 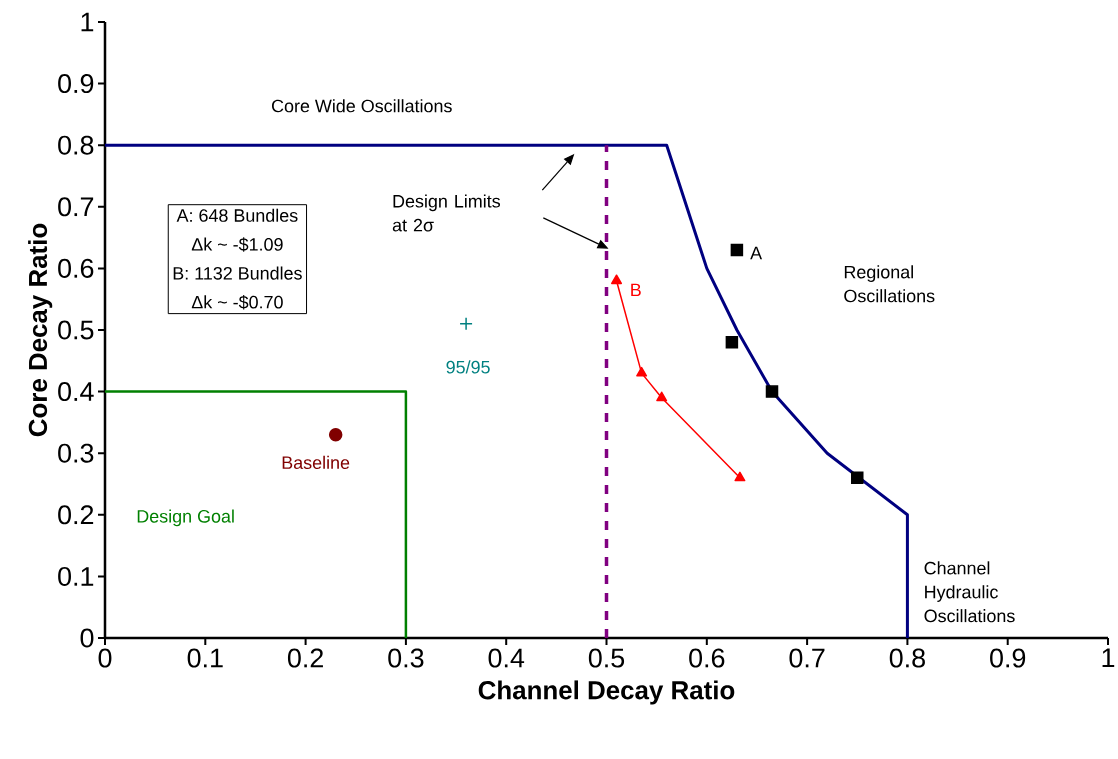 What do you see at coordinates (76, 330) in the screenshot?
I see `y-tick-label: 0.5` at bounding box center [76, 330].